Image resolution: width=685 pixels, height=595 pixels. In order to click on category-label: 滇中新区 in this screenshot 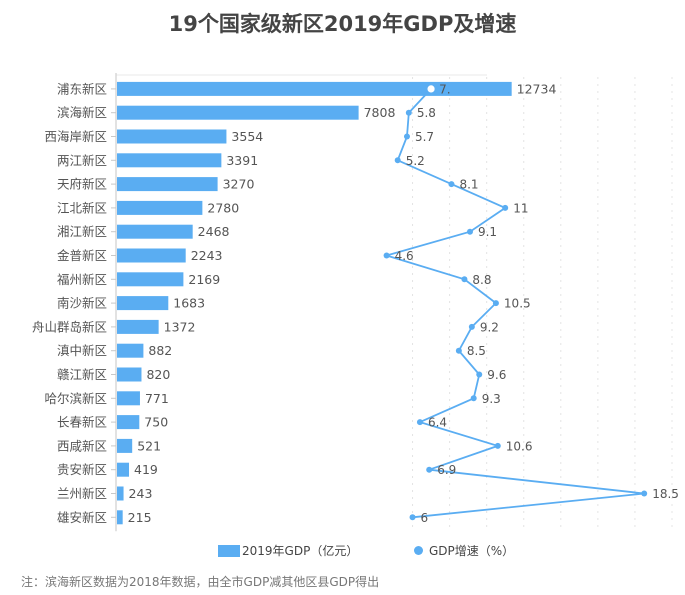, I will do `click(82, 350)`.